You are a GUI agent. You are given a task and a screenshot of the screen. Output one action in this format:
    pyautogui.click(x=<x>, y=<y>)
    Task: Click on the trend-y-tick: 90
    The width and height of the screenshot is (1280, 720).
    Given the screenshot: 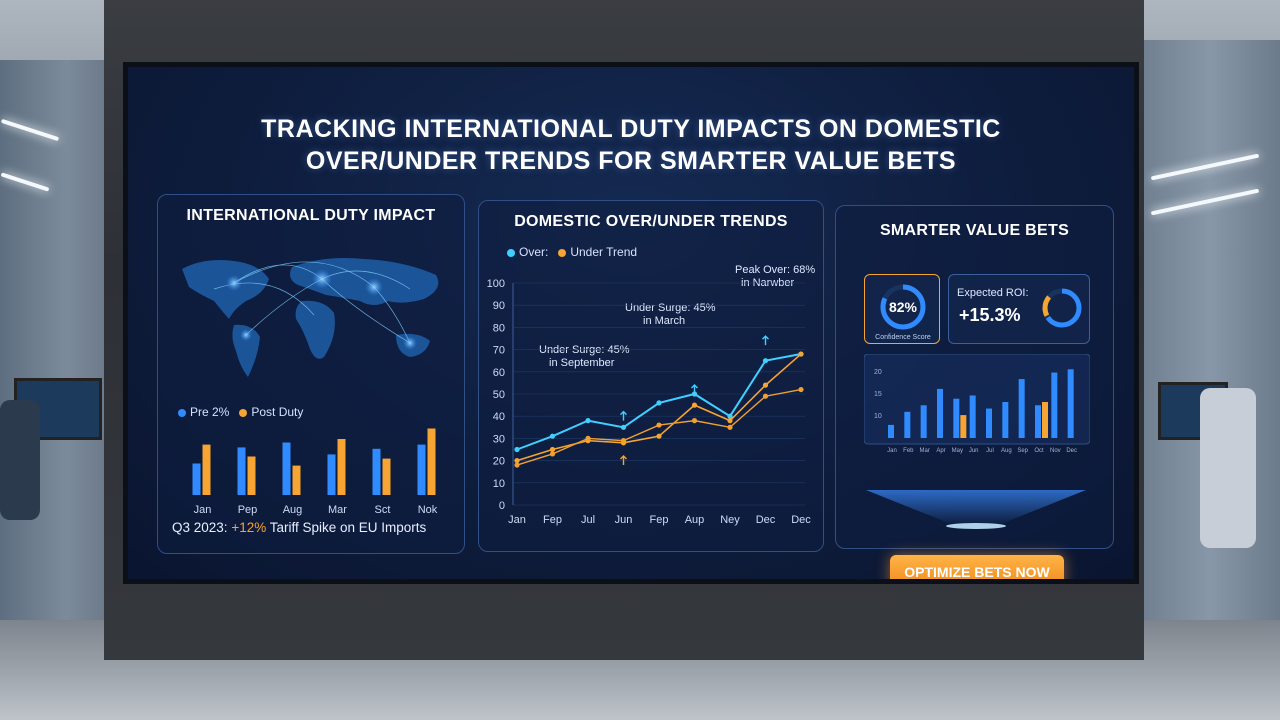 What is the action you would take?
    pyautogui.click(x=499, y=306)
    